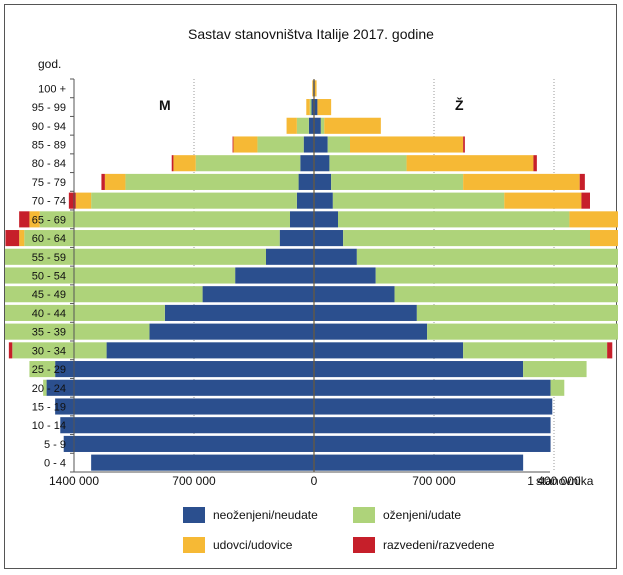  What do you see at coordinates (407, 515) in the screenshot?
I see `legend-item: oženjeni/udate` at bounding box center [407, 515].